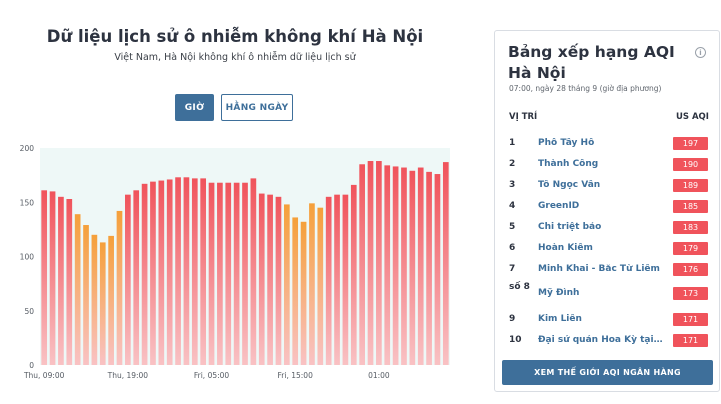  What do you see at coordinates (570, 227) in the screenshot?
I see `station-link: Chi triệt bảo` at bounding box center [570, 227].